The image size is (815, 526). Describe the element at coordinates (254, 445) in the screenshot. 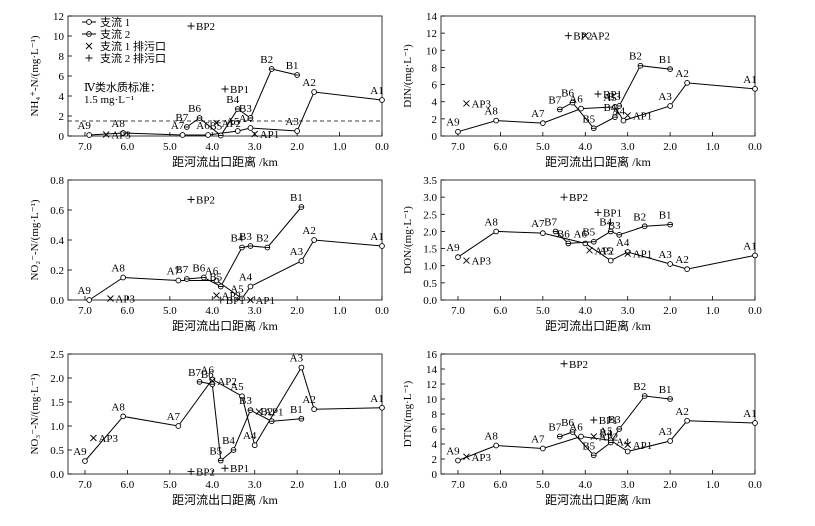

I see `data-point-A4` at that location.